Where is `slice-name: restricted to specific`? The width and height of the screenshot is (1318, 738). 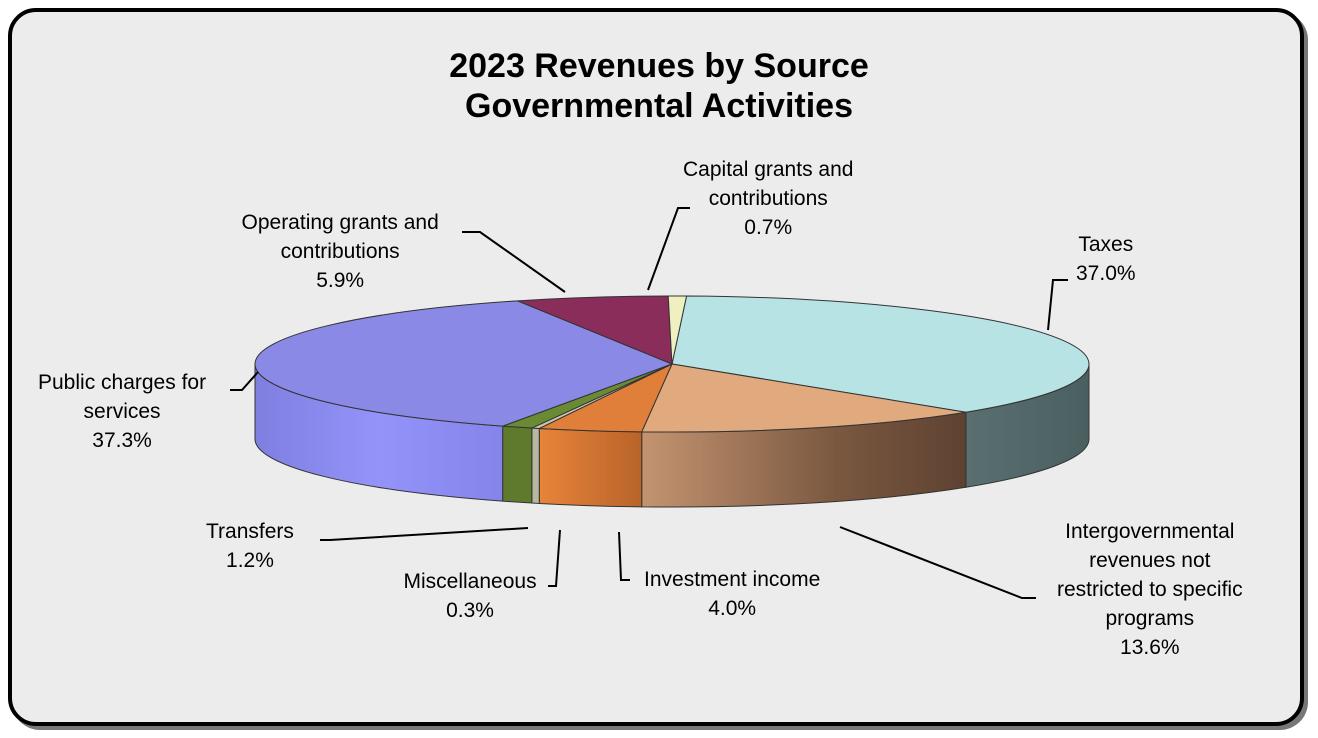 slice-name: restricted to specific is located at coordinates (1150, 589).